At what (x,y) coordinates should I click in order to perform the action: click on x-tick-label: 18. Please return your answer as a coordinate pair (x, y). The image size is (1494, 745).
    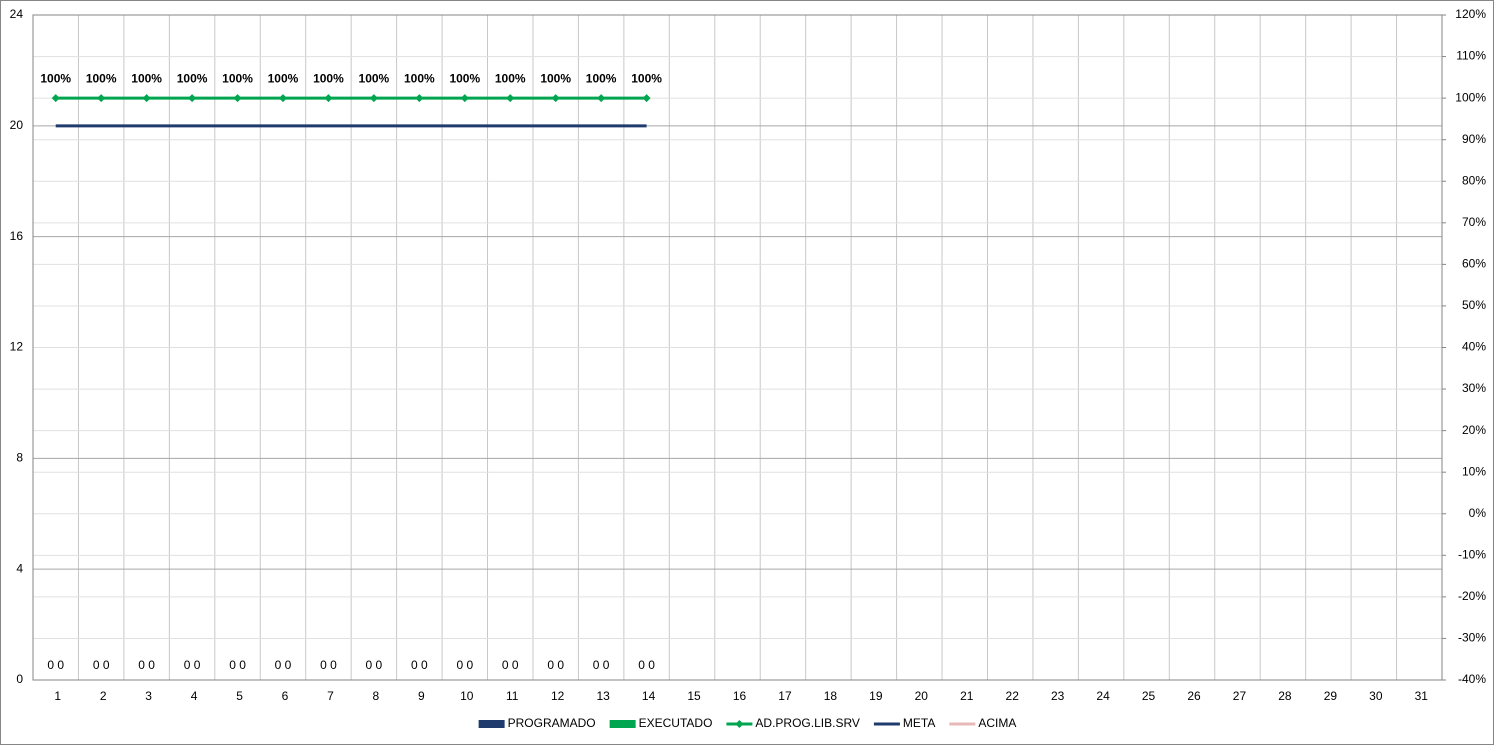
    Looking at the image, I should click on (831, 696).